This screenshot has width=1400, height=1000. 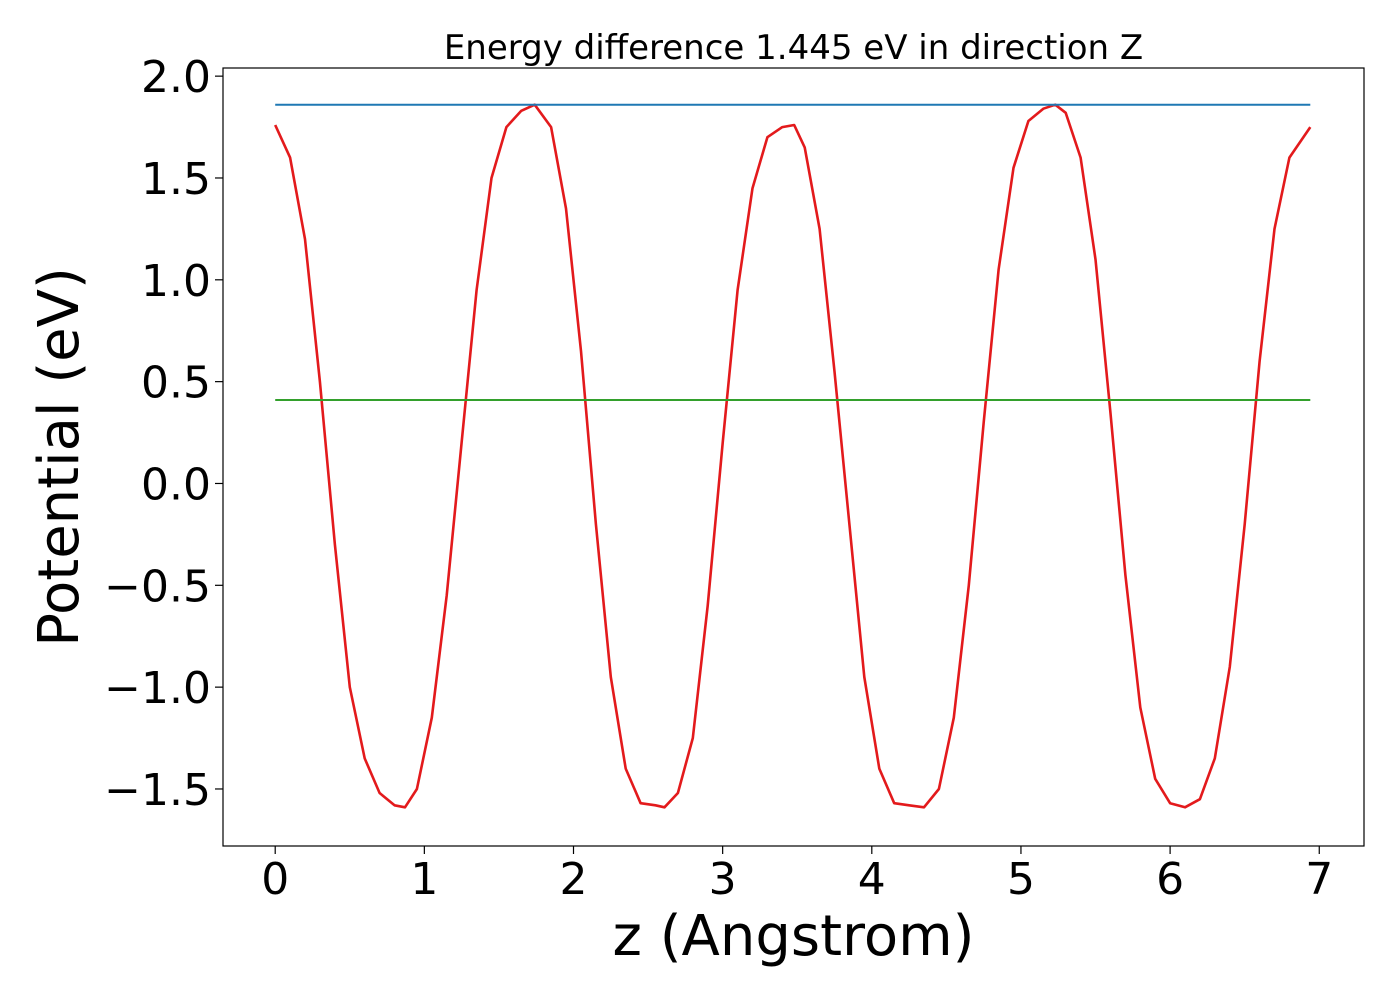 I want to click on y-tick-label: 2.0, so click(x=176, y=77).